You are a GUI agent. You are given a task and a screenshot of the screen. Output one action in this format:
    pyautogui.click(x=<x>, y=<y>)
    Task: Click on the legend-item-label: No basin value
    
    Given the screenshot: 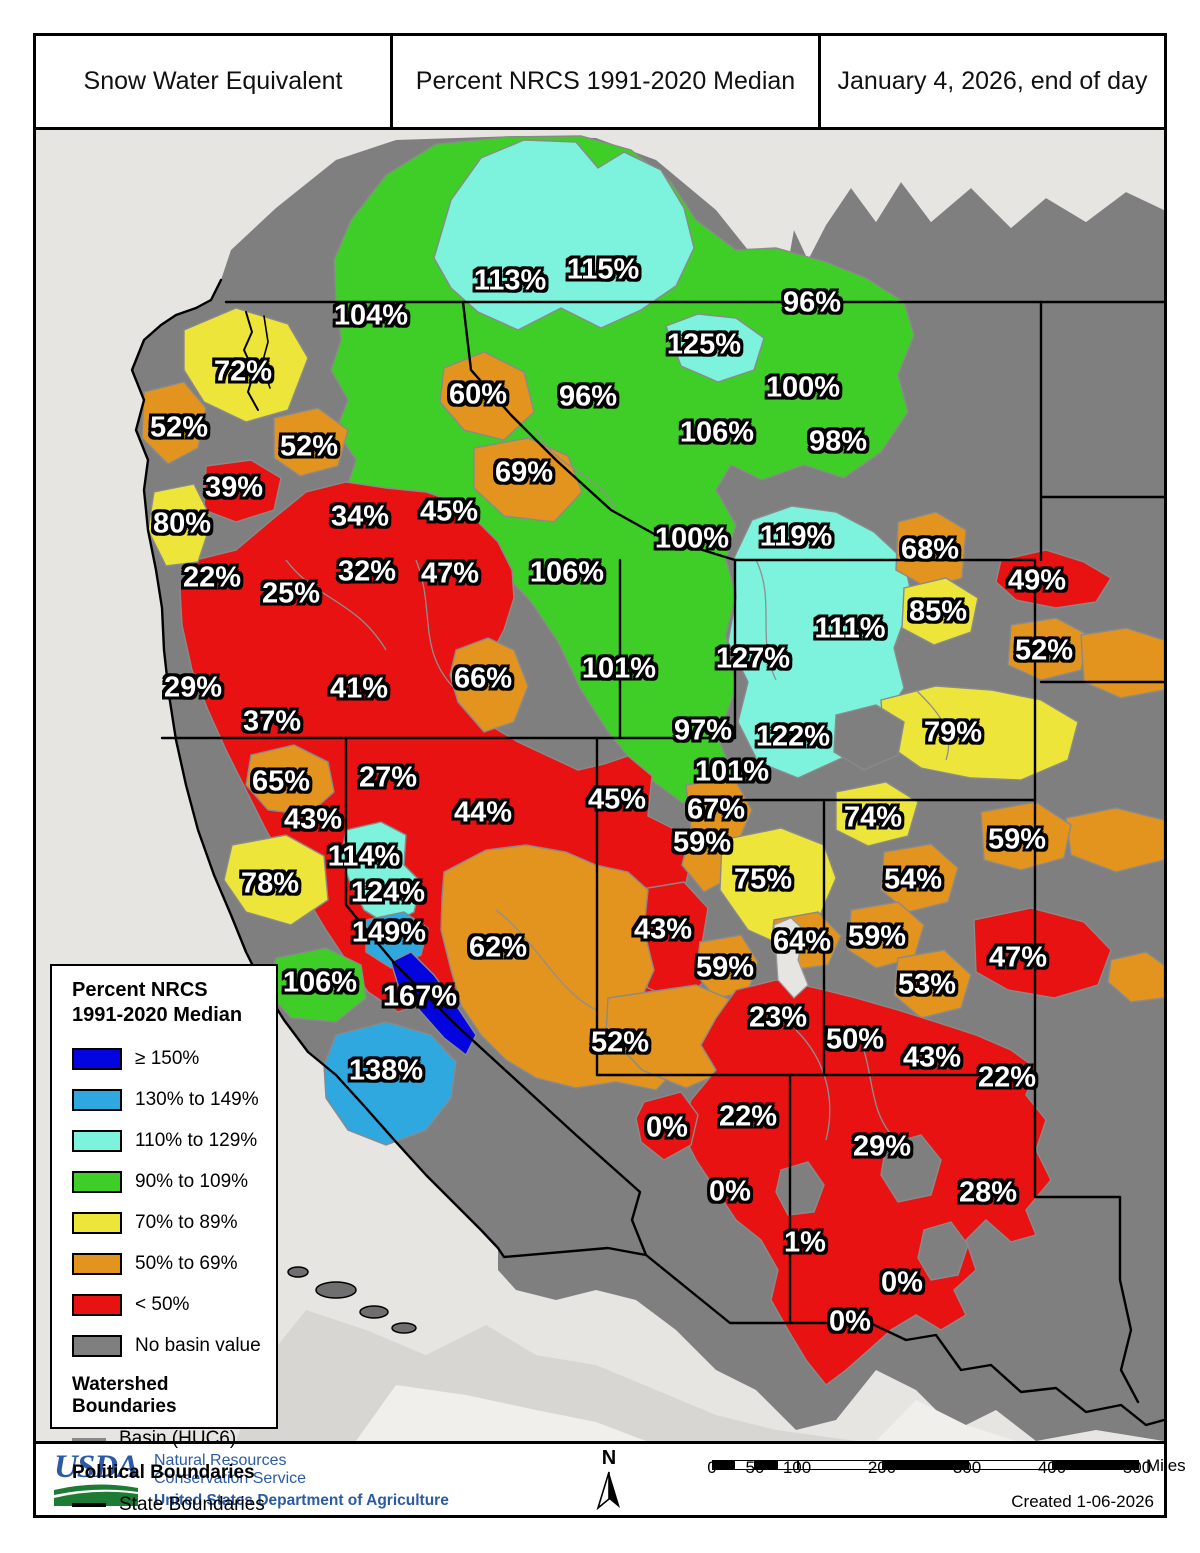 What is the action you would take?
    pyautogui.click(x=198, y=1345)
    